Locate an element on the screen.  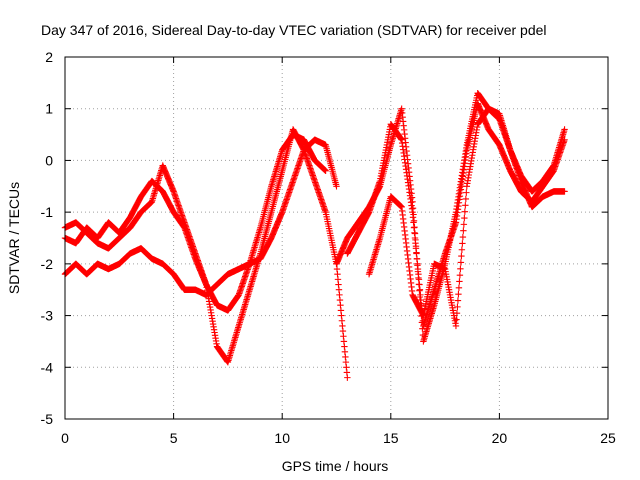
y-tick-label: -2 is located at coordinates (47, 264).